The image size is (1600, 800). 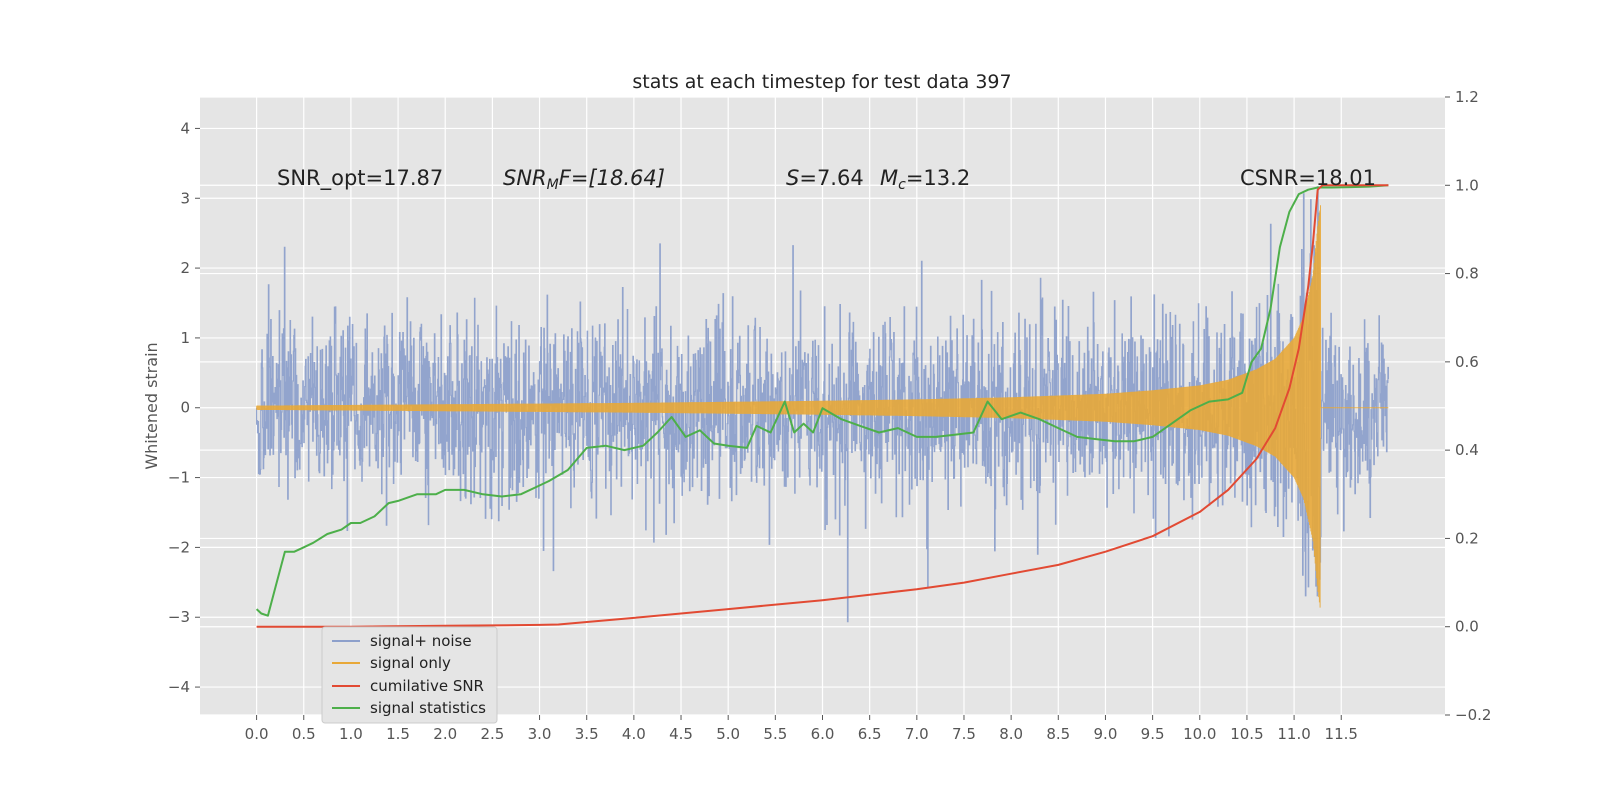 I want to click on left-axis-ticks: 4 3 2 1 0 −1 −2 −3 −4, so click(x=184, y=407).